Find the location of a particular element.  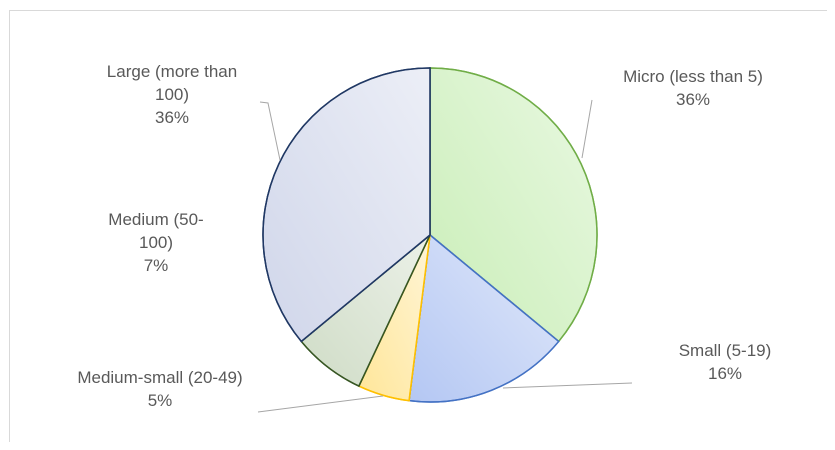

data-label-value: 16% is located at coordinates (725, 373).